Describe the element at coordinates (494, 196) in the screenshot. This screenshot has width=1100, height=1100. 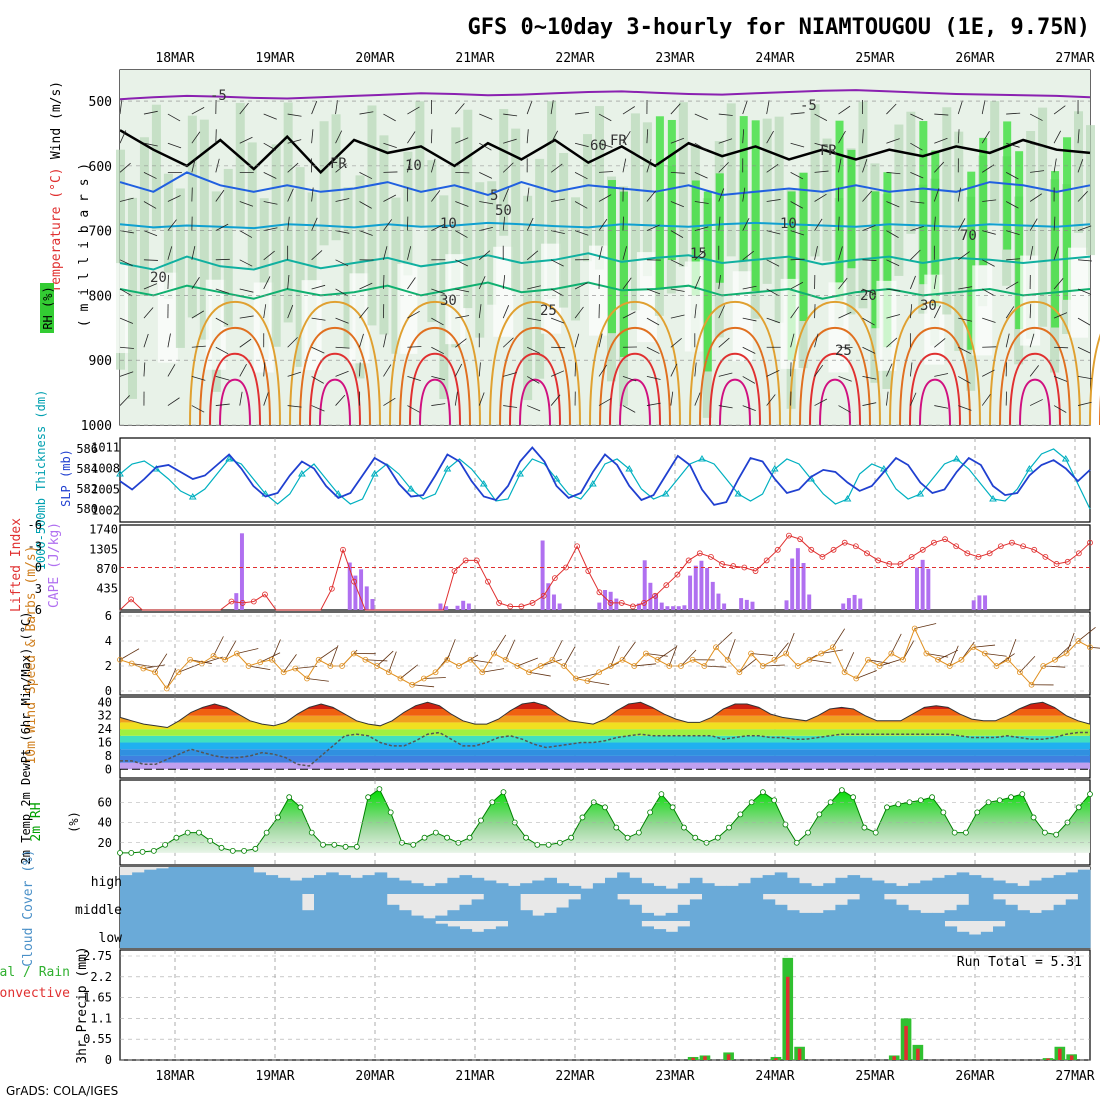
I see `contour-label: 5` at that location.